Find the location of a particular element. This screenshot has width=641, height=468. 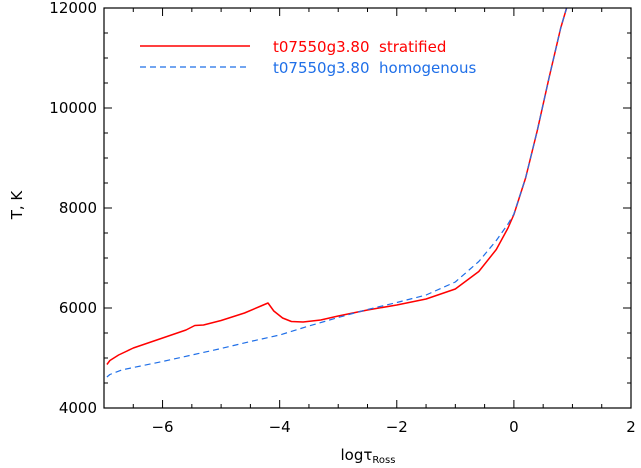

y-axis-label: T, K is located at coordinates (17, 205).